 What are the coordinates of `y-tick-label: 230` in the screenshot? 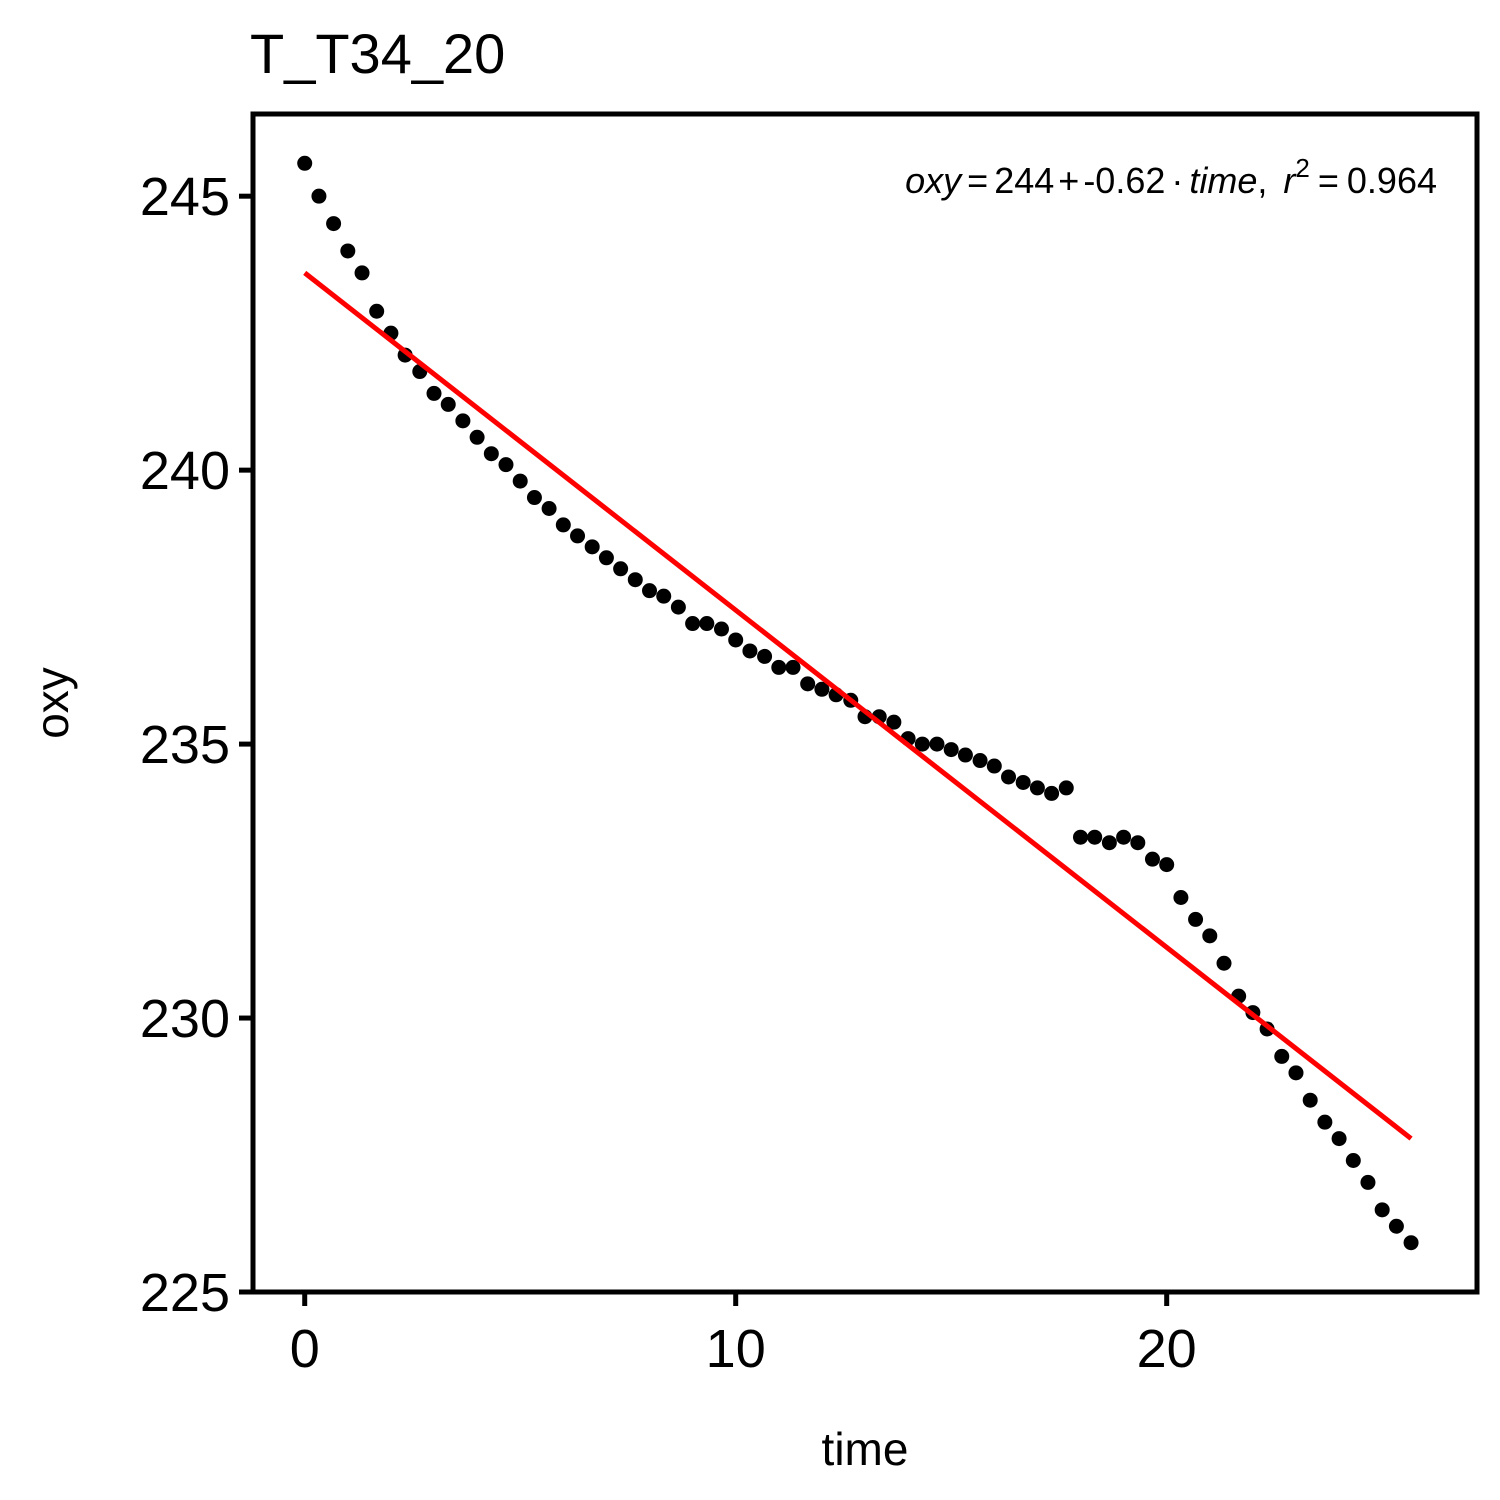 It's located at (185, 1019).